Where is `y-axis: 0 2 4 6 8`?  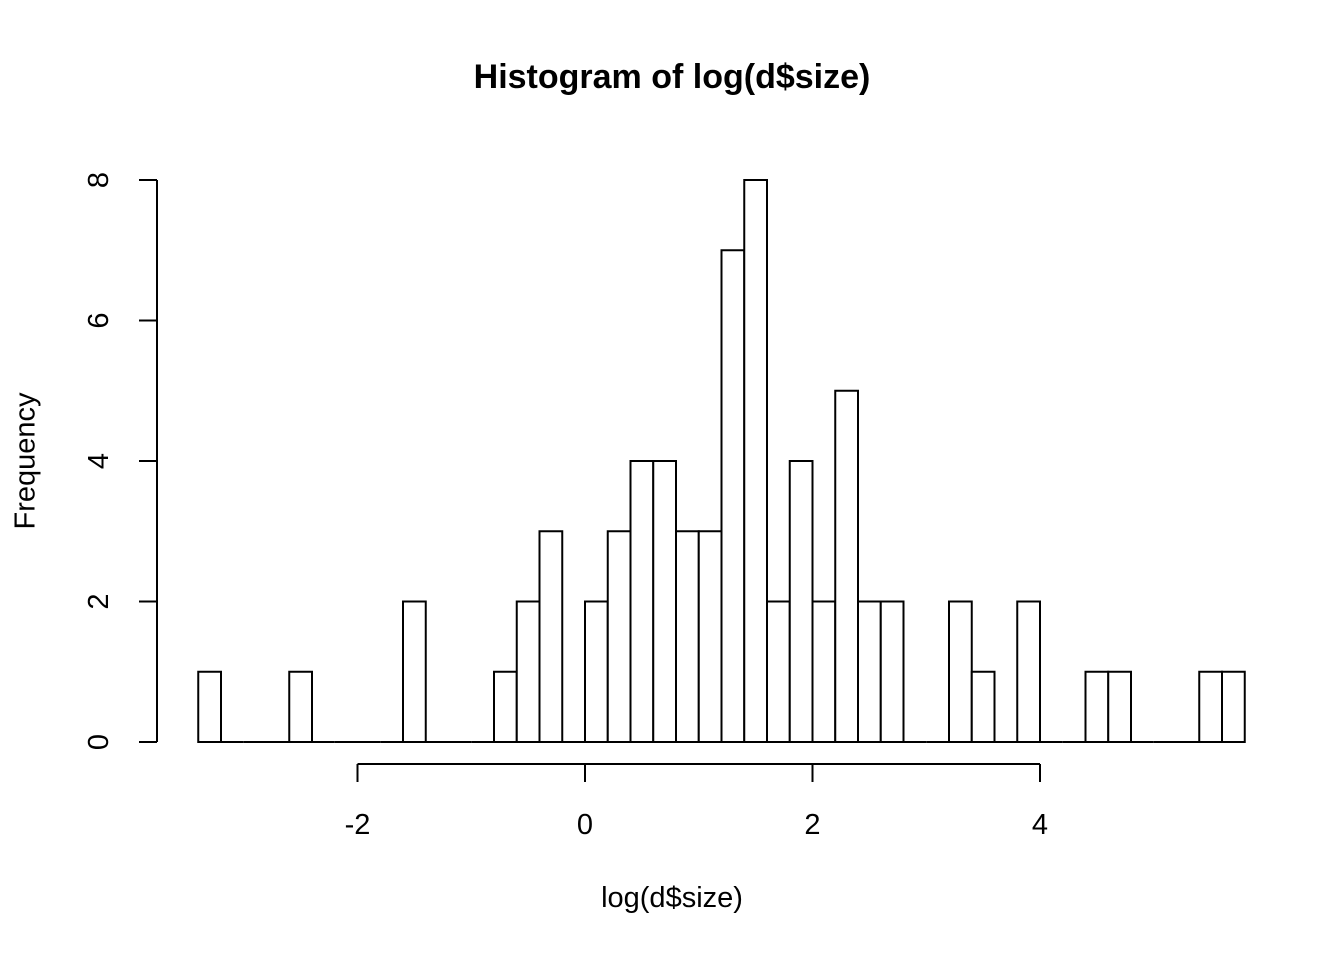 y-axis: 0 2 4 6 8 is located at coordinates (120, 461).